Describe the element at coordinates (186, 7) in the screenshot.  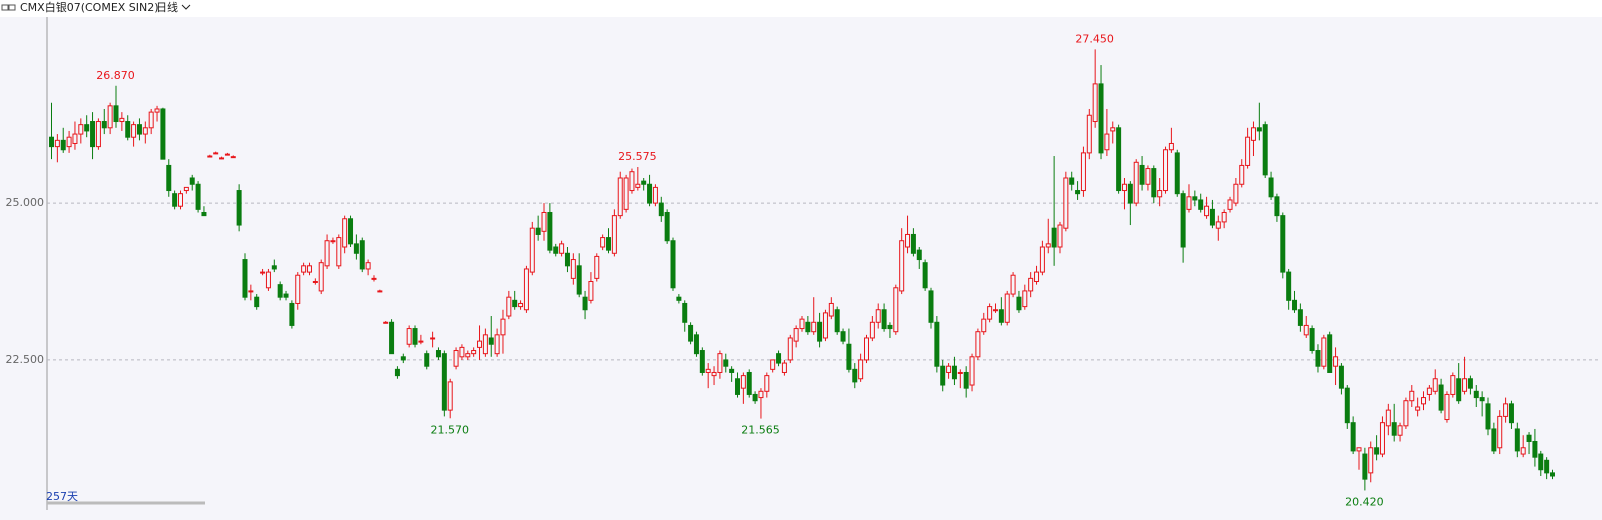
I see `period-dropdown-arrow` at that location.